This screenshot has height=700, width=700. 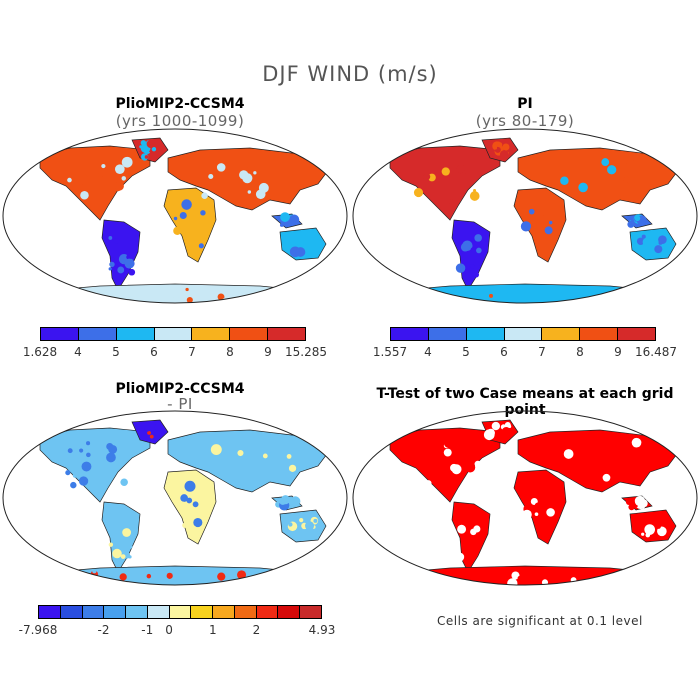 I want to click on colorbar-tick-label: 1.628, so click(x=40, y=352).